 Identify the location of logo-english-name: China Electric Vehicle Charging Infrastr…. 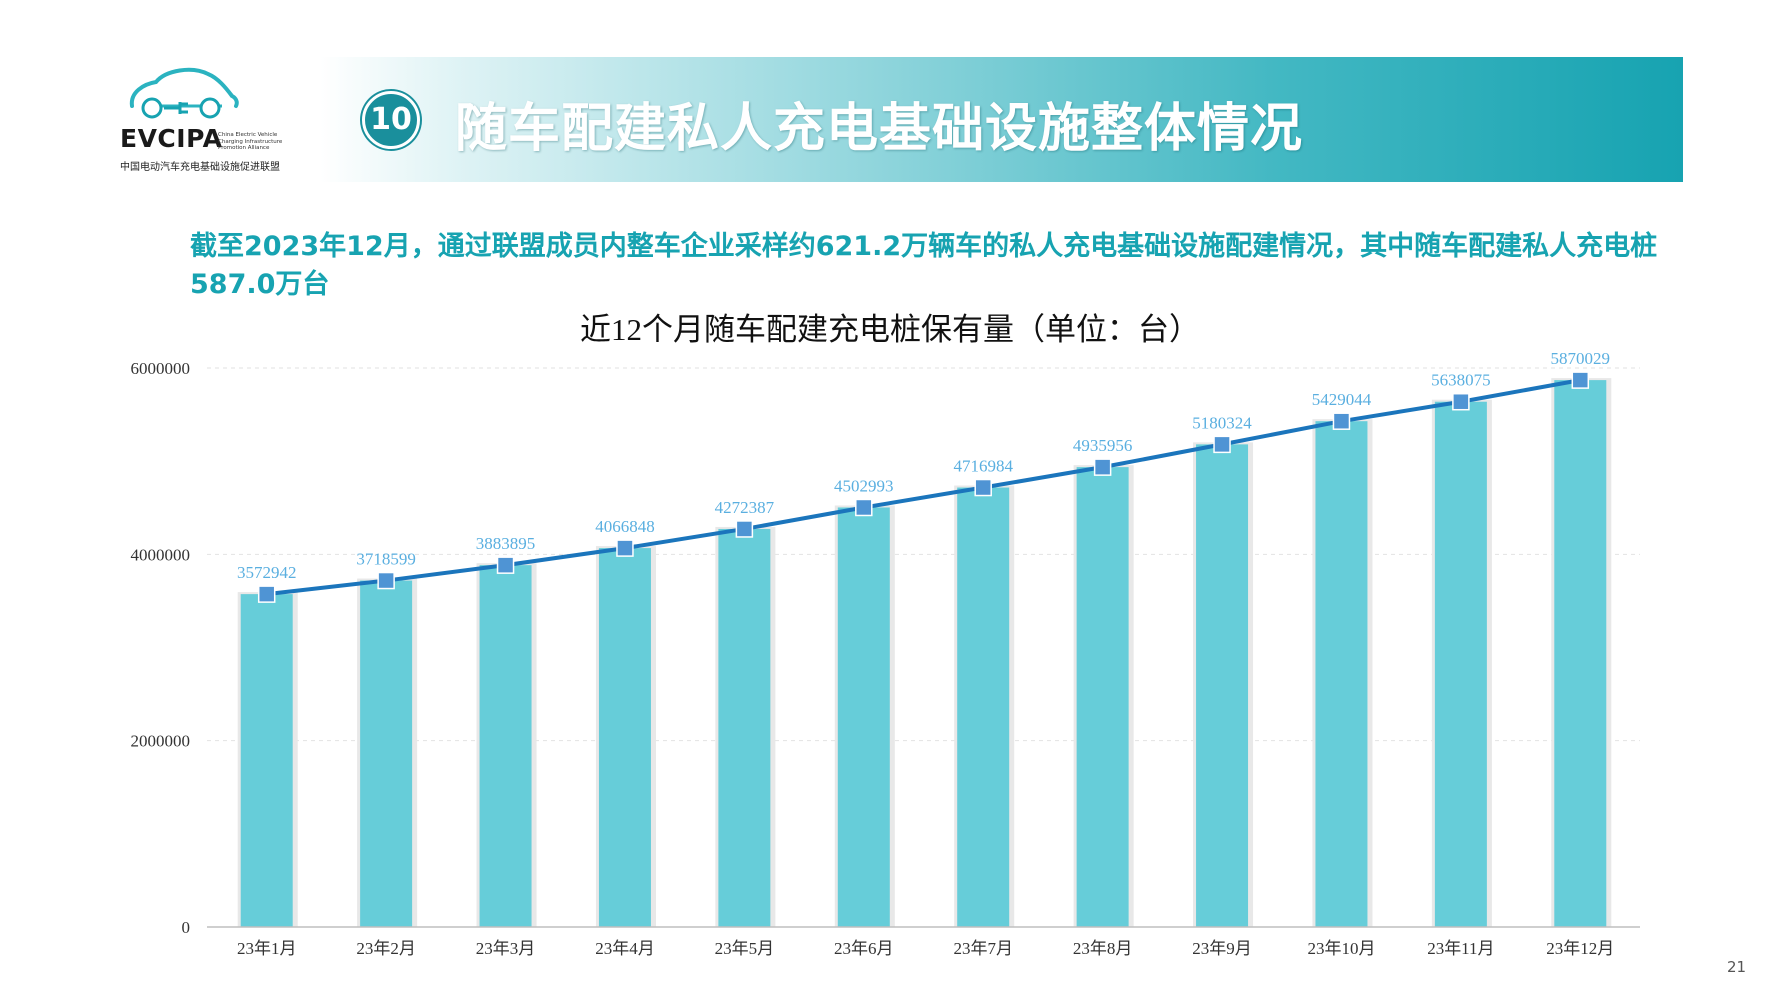
(250, 141).